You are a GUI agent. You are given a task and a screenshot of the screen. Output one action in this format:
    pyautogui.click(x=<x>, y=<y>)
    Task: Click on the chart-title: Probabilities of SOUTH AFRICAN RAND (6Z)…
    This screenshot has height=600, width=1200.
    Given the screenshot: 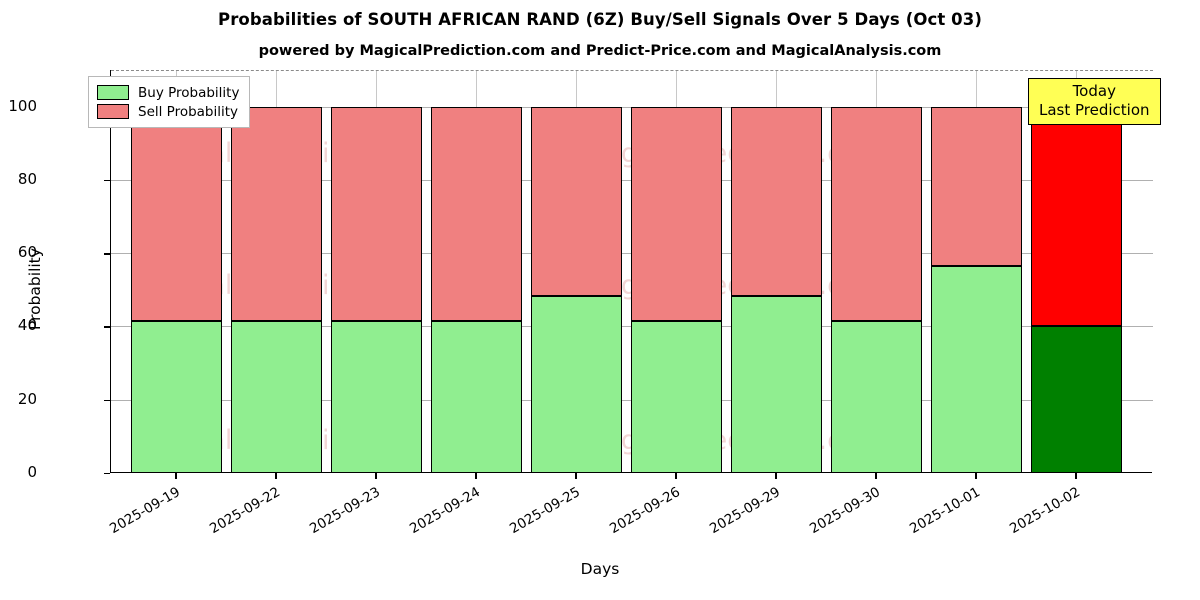 What is the action you would take?
    pyautogui.click(x=600, y=19)
    